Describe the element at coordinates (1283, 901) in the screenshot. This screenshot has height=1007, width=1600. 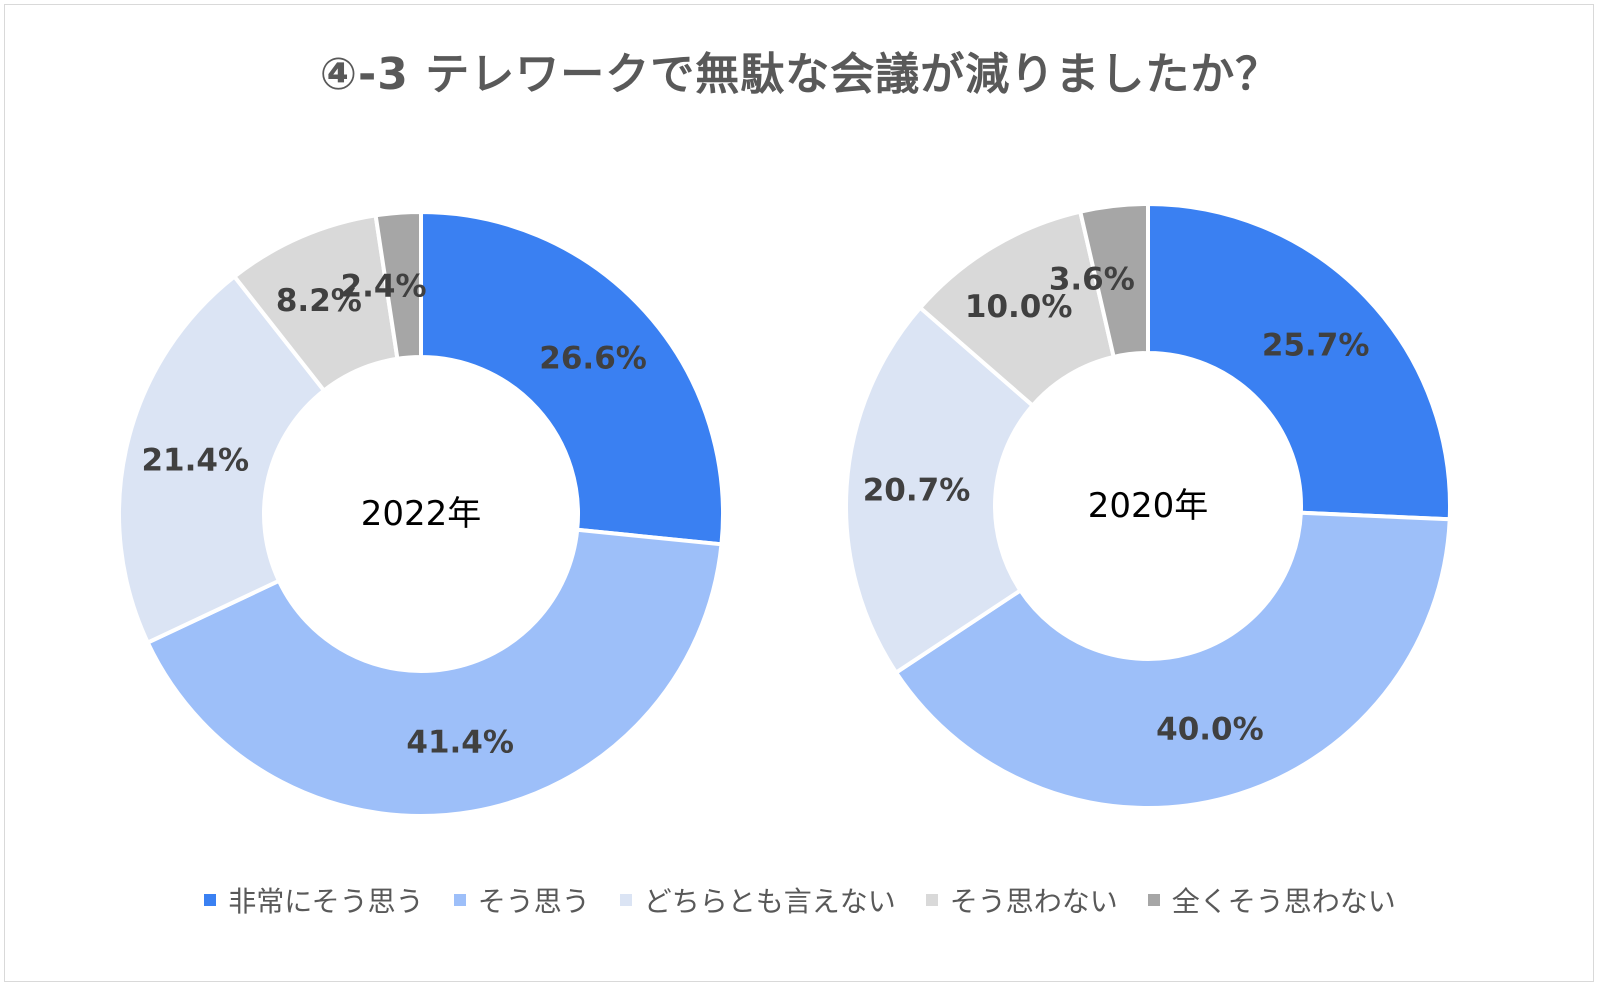
I see `legend-label: 全くそう思わない` at that location.